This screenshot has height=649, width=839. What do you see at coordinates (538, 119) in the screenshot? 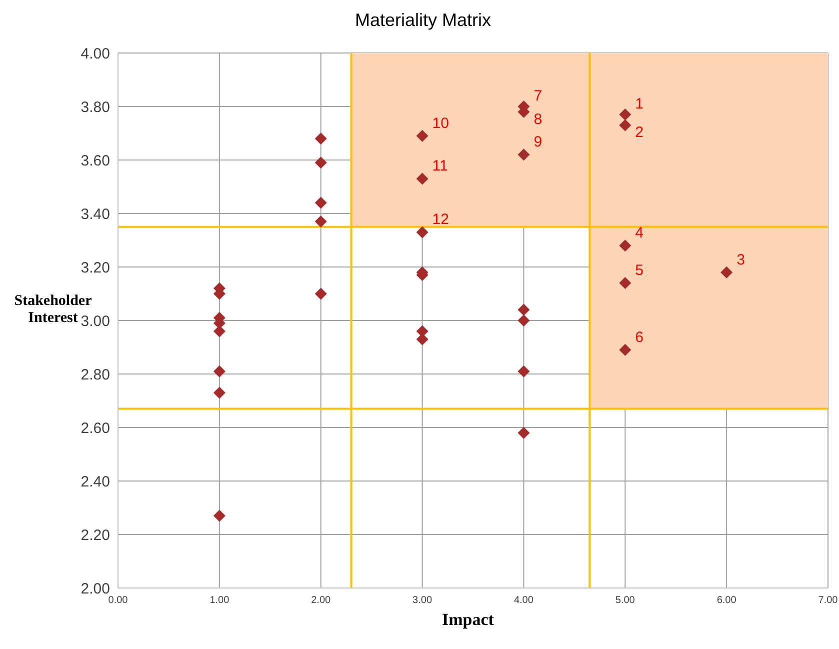
I see `annotation: 8` at bounding box center [538, 119].